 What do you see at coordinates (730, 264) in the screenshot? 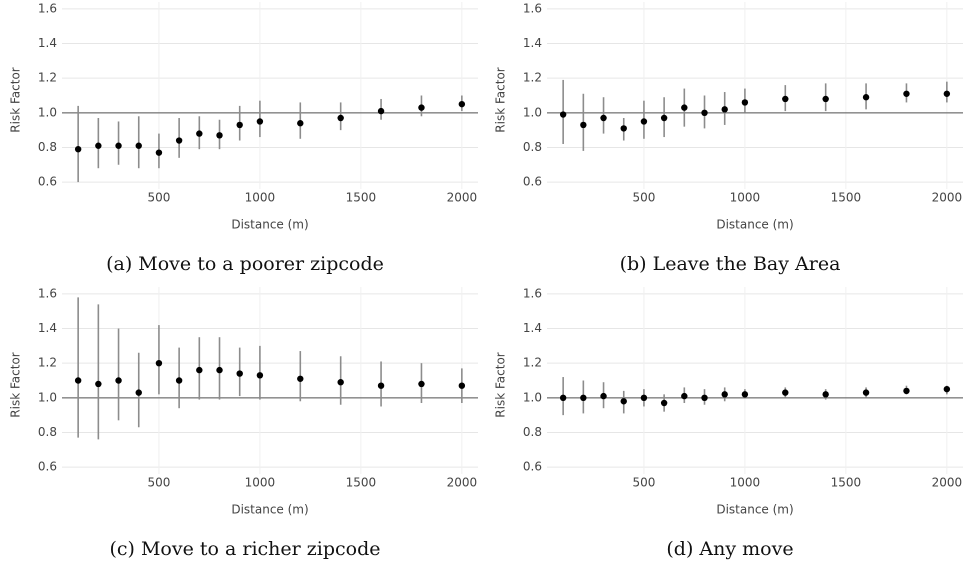
I see `caption: (b) Leave the Bay Area` at bounding box center [730, 264].